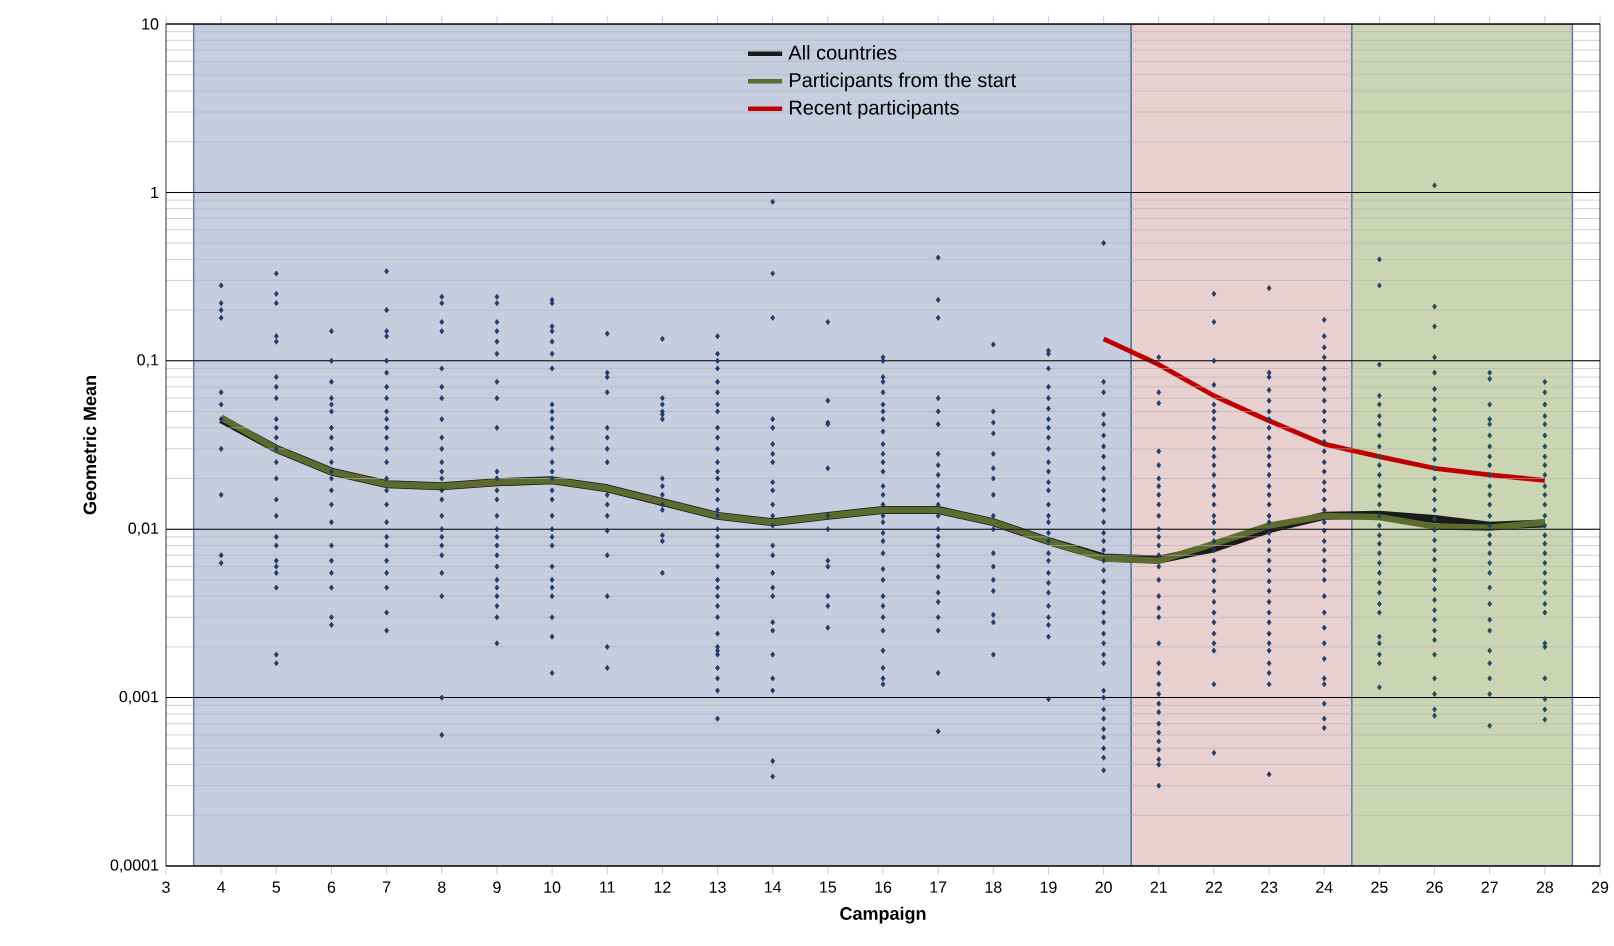  What do you see at coordinates (874, 109) in the screenshot?
I see `legend-label: Recent participants` at bounding box center [874, 109].